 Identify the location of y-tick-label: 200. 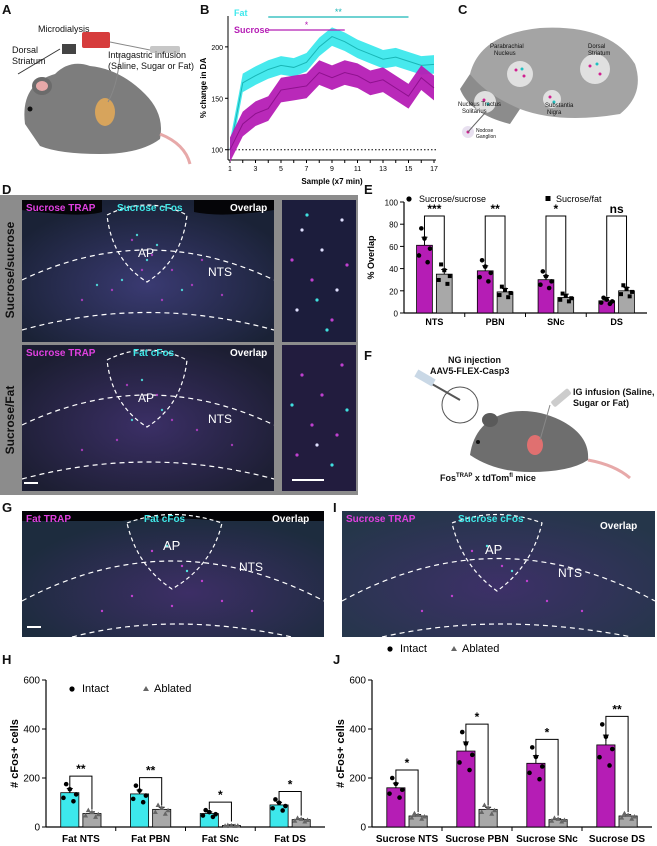
(31, 779).